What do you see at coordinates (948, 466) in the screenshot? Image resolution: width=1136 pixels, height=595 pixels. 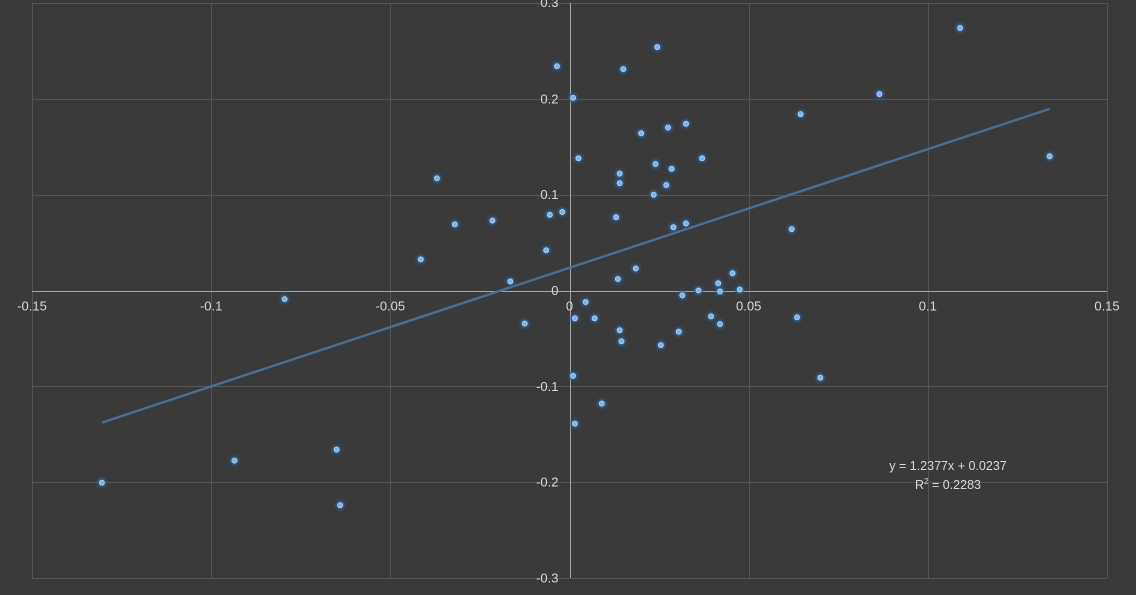 I see `trendline-equation: y = 1.2377x + 0.0237` at bounding box center [948, 466].